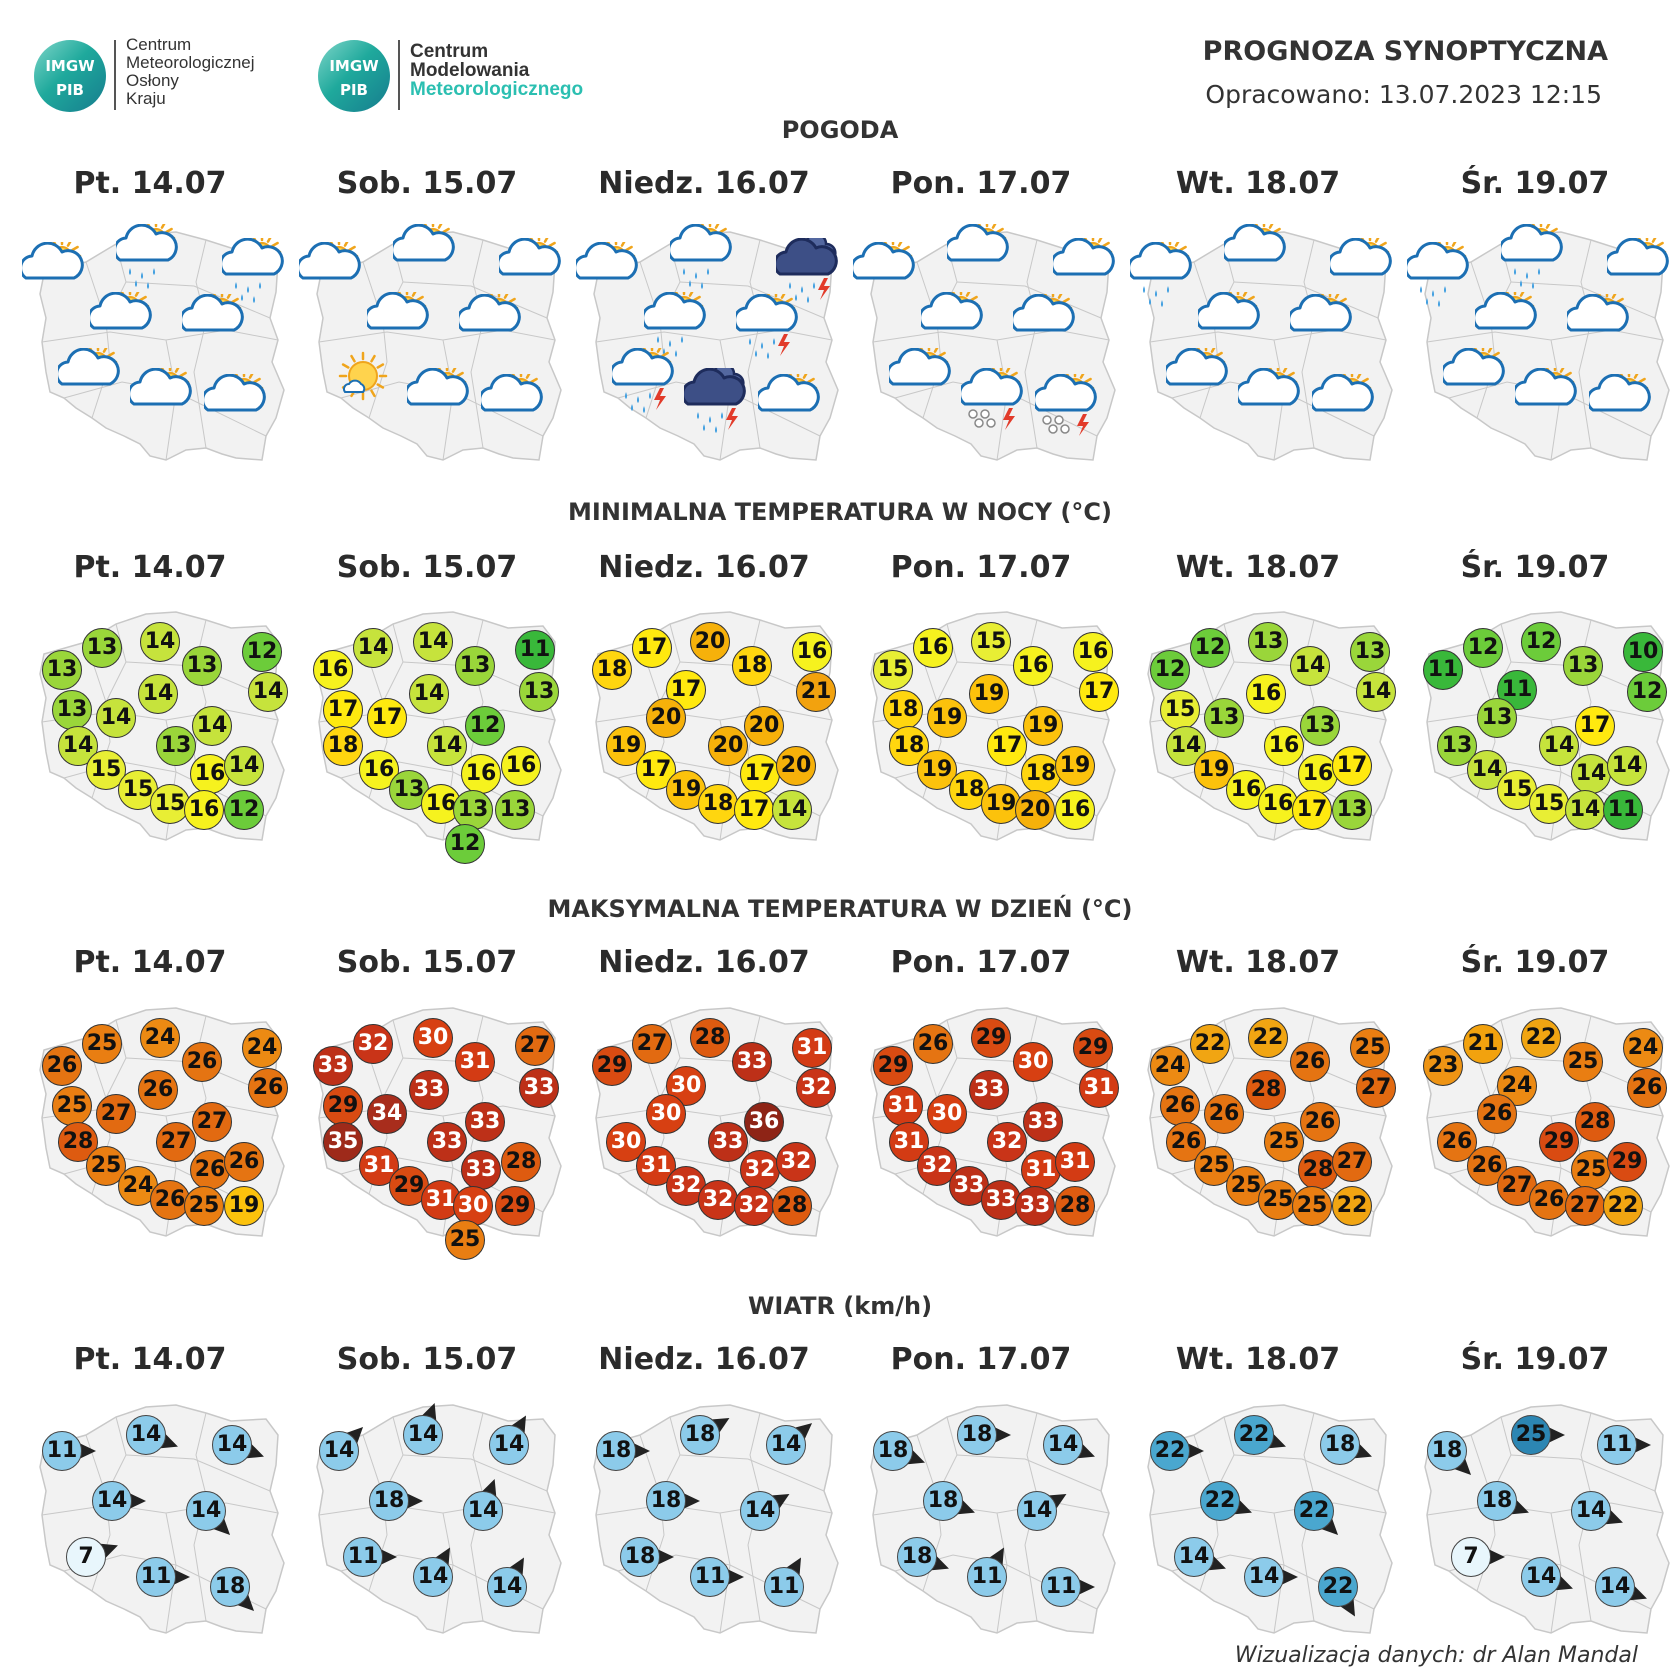 The width and height of the screenshot is (1680, 1680). Describe the element at coordinates (399, 75) in the screenshot. I see `logo2-divider` at that location.